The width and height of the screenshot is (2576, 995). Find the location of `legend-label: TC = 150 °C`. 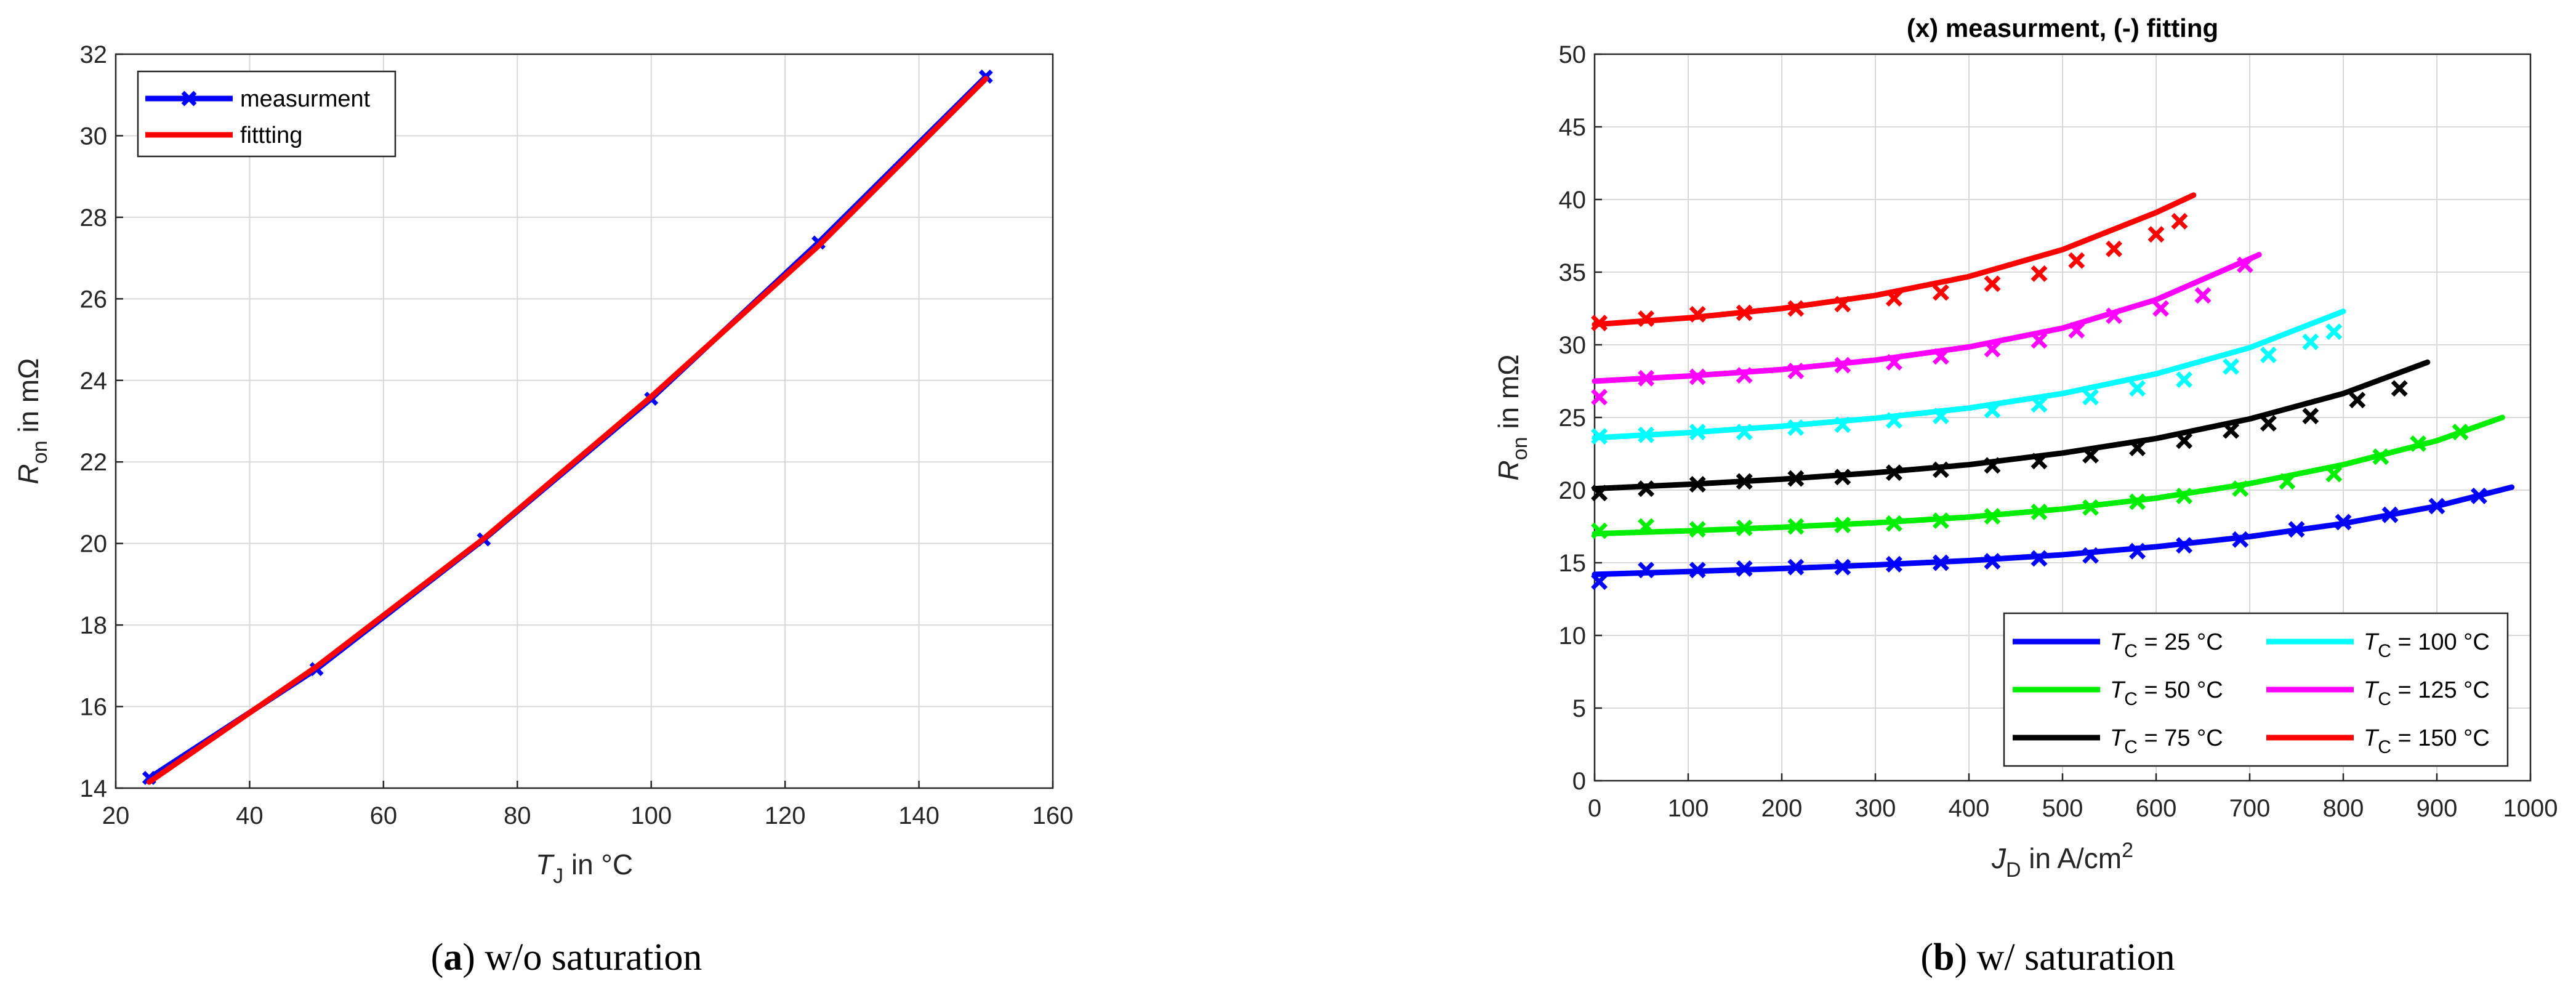

legend-label: TC = 150 °C is located at coordinates (2427, 741).